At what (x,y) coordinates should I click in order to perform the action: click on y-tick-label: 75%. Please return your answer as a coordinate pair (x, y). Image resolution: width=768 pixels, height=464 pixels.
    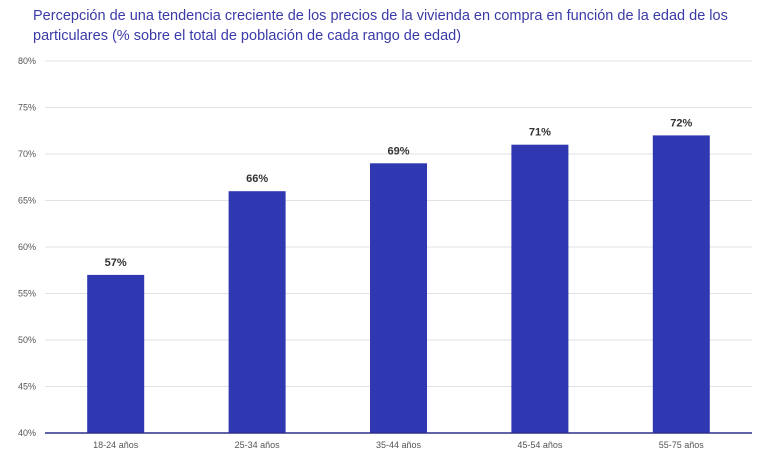
    Looking at the image, I should click on (27, 108).